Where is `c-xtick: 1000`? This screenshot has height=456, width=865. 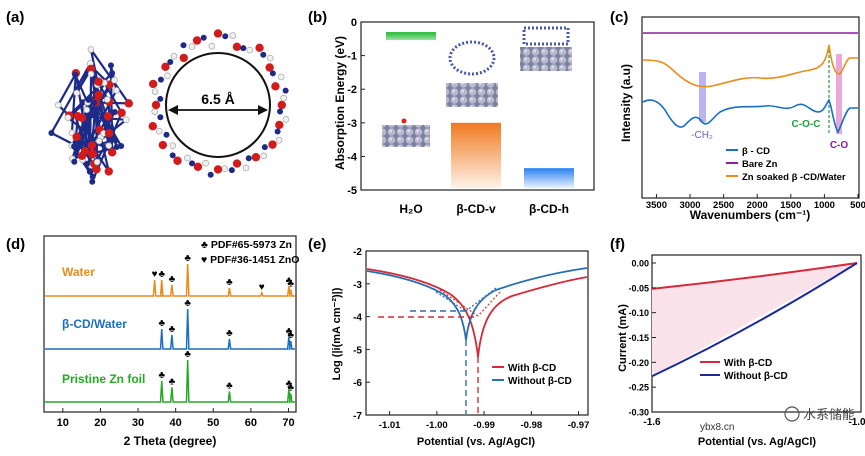 c-xtick: 1000 is located at coordinates (824, 205).